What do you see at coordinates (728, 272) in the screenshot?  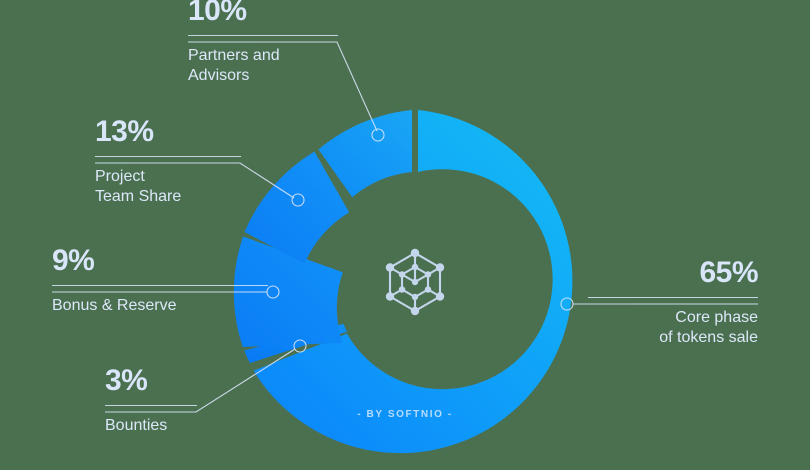 I see `callout-percent-core-phase-of-tokens-sale: 65%` at bounding box center [728, 272].